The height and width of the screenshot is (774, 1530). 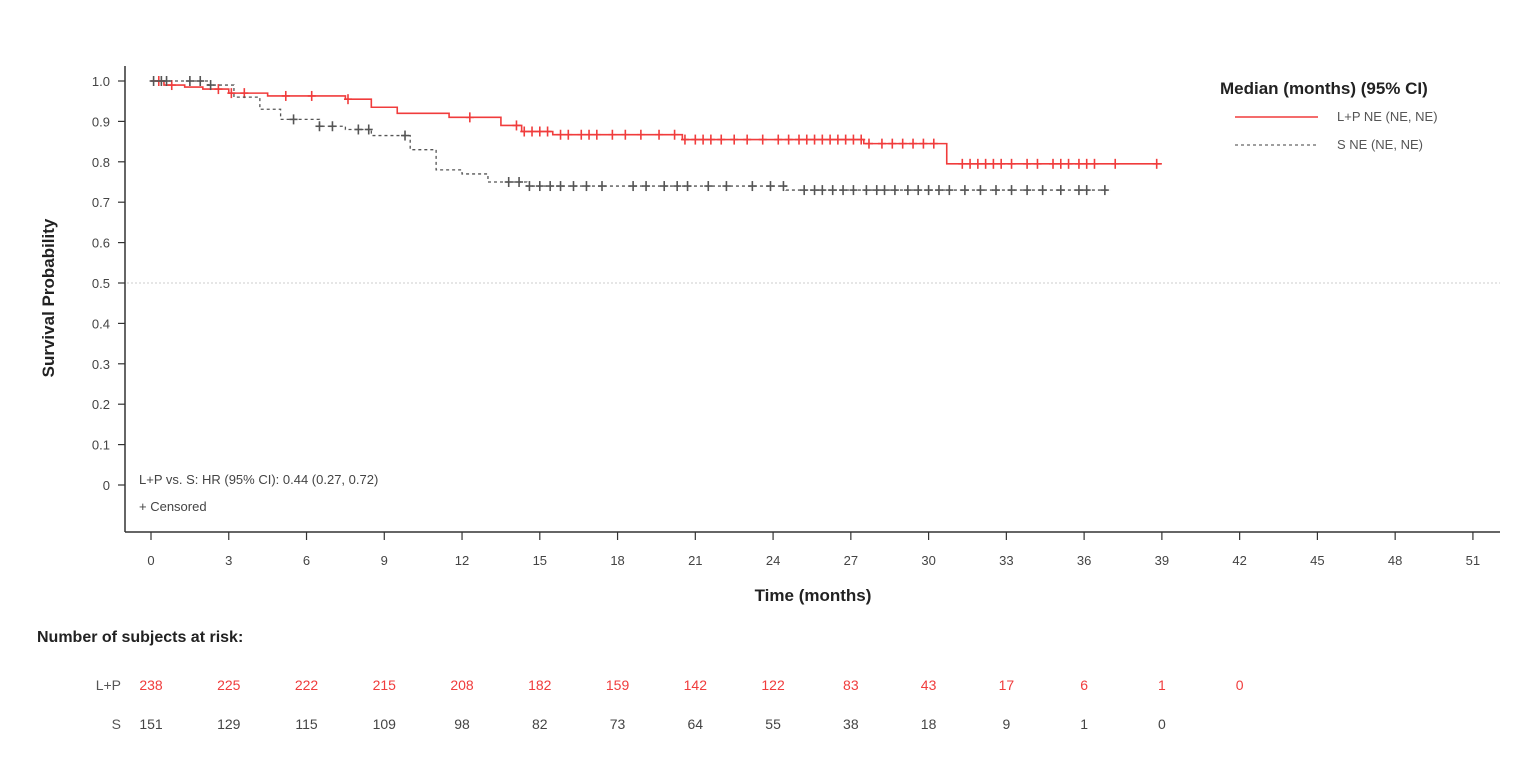 I want to click on x-tick-label: 6, so click(x=306, y=560).